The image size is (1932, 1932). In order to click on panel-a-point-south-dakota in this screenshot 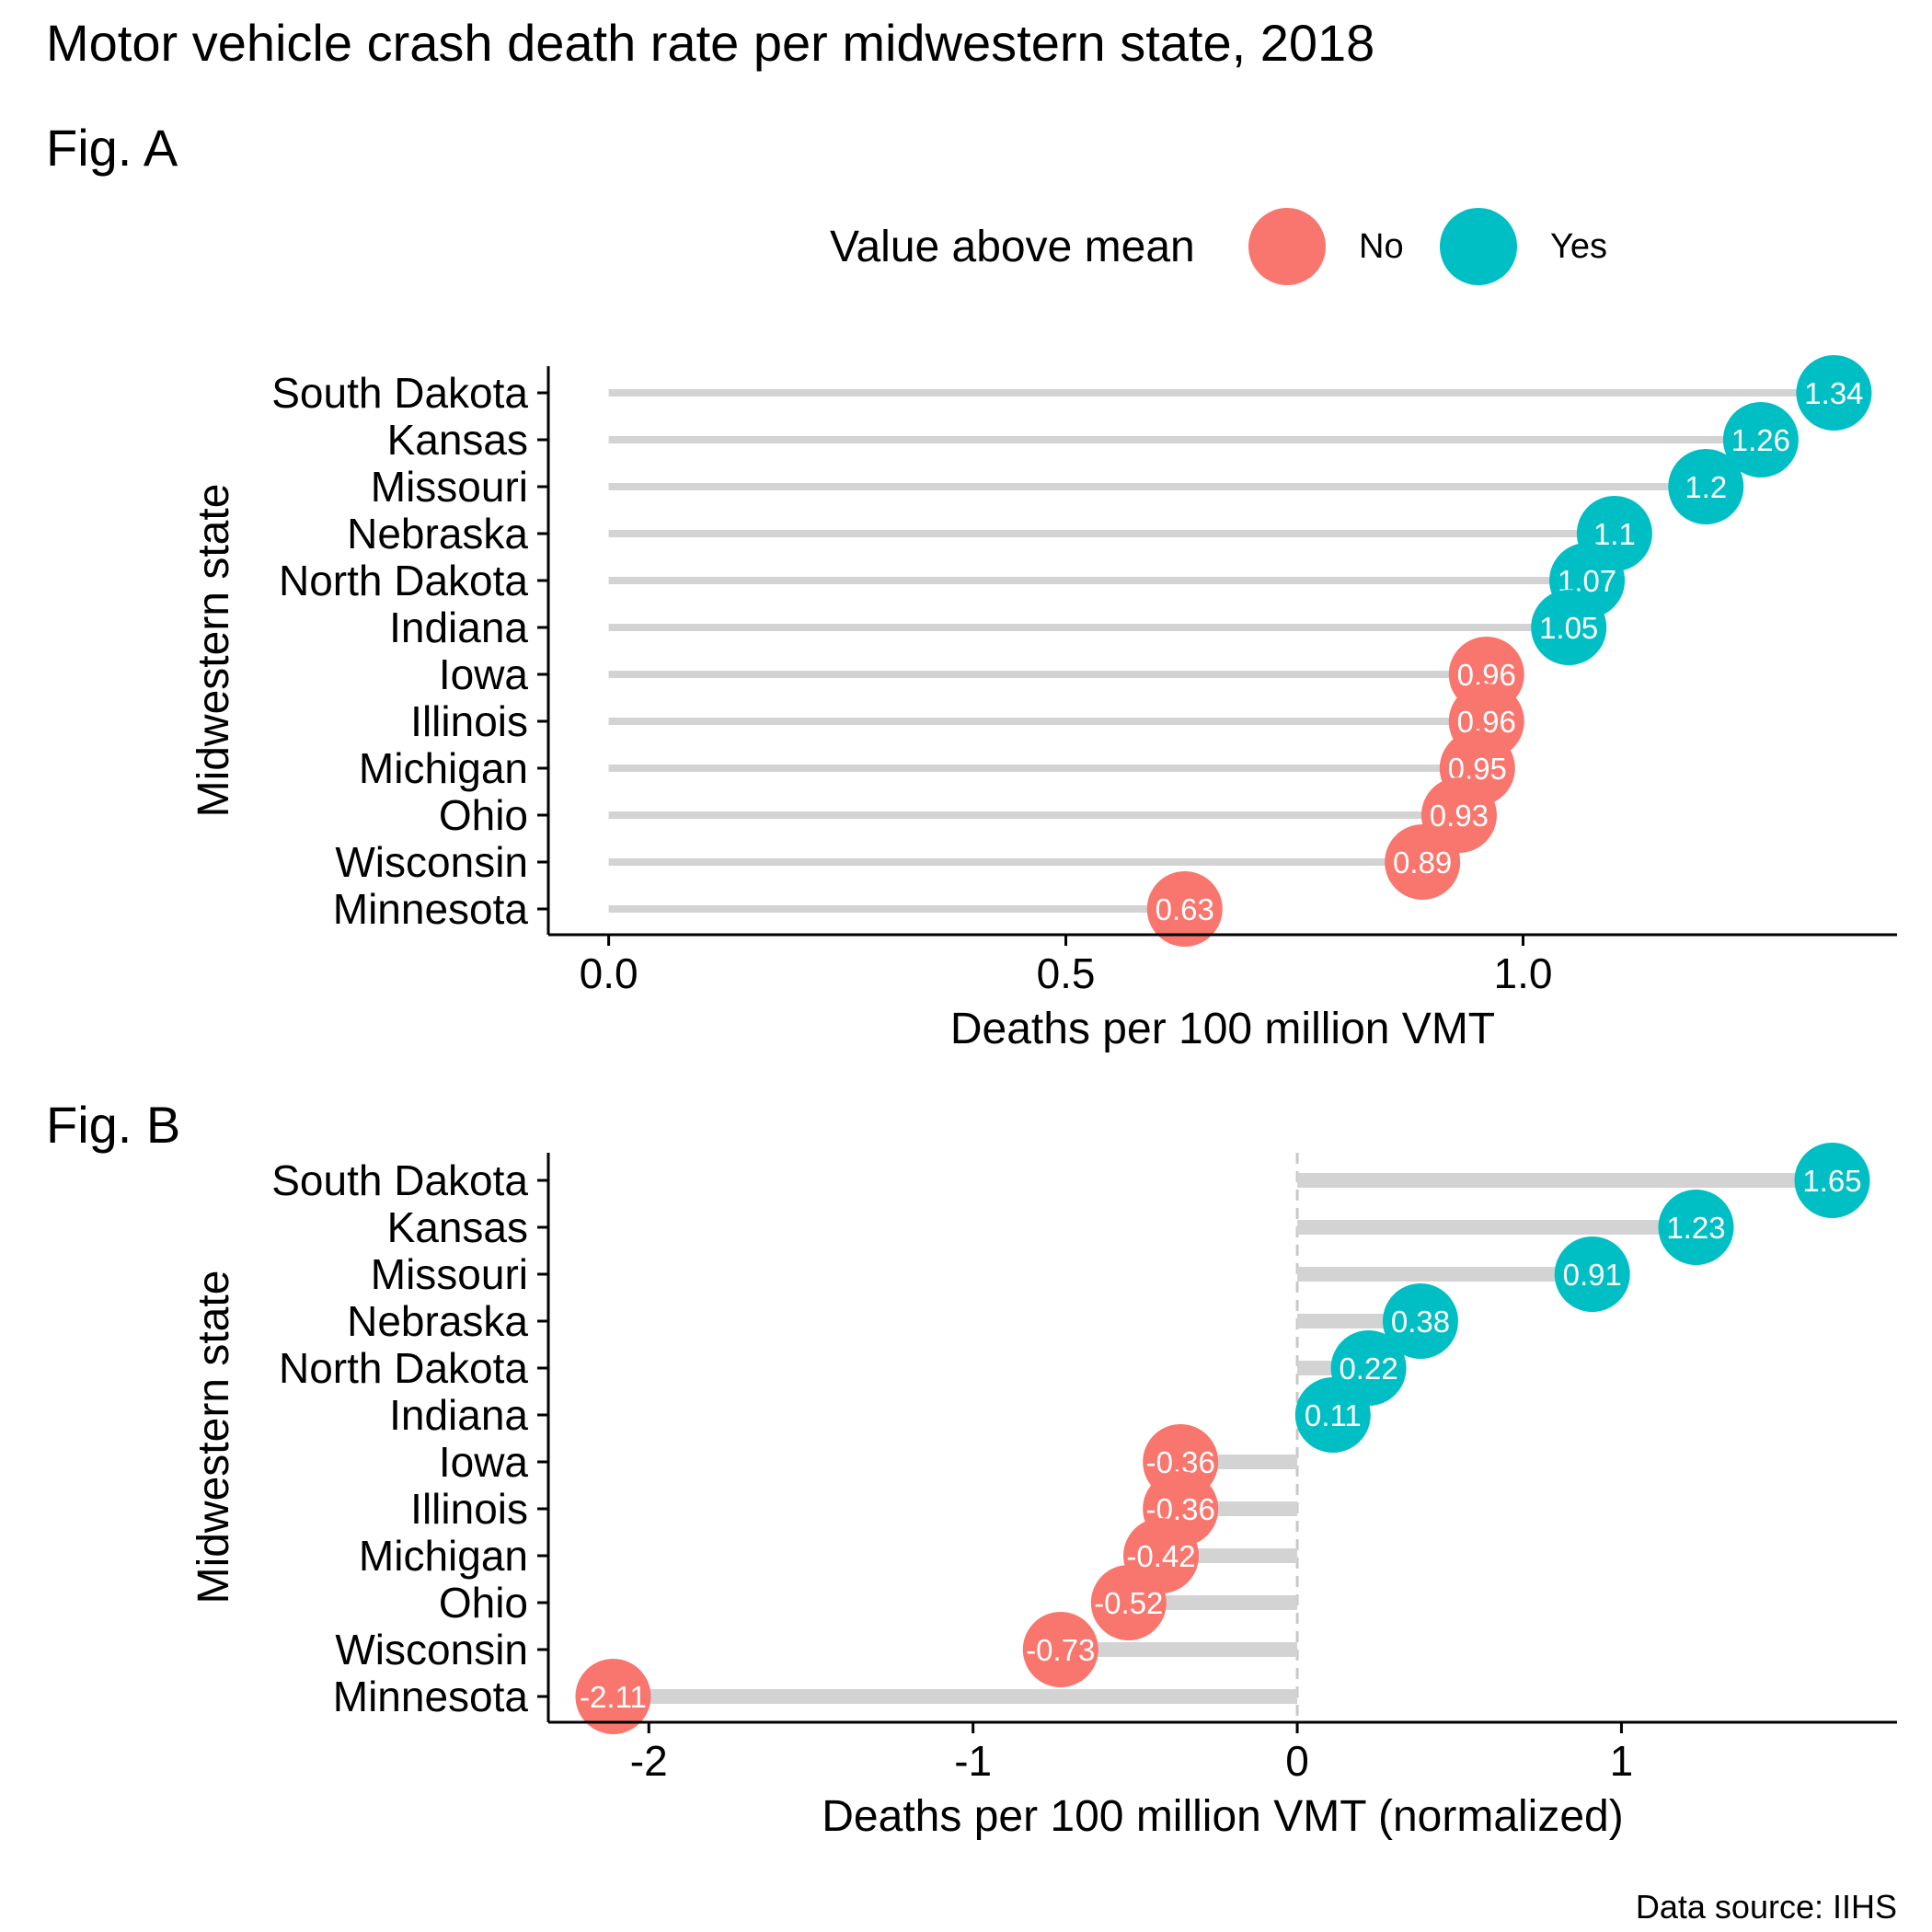, I will do `click(1834, 393)`.